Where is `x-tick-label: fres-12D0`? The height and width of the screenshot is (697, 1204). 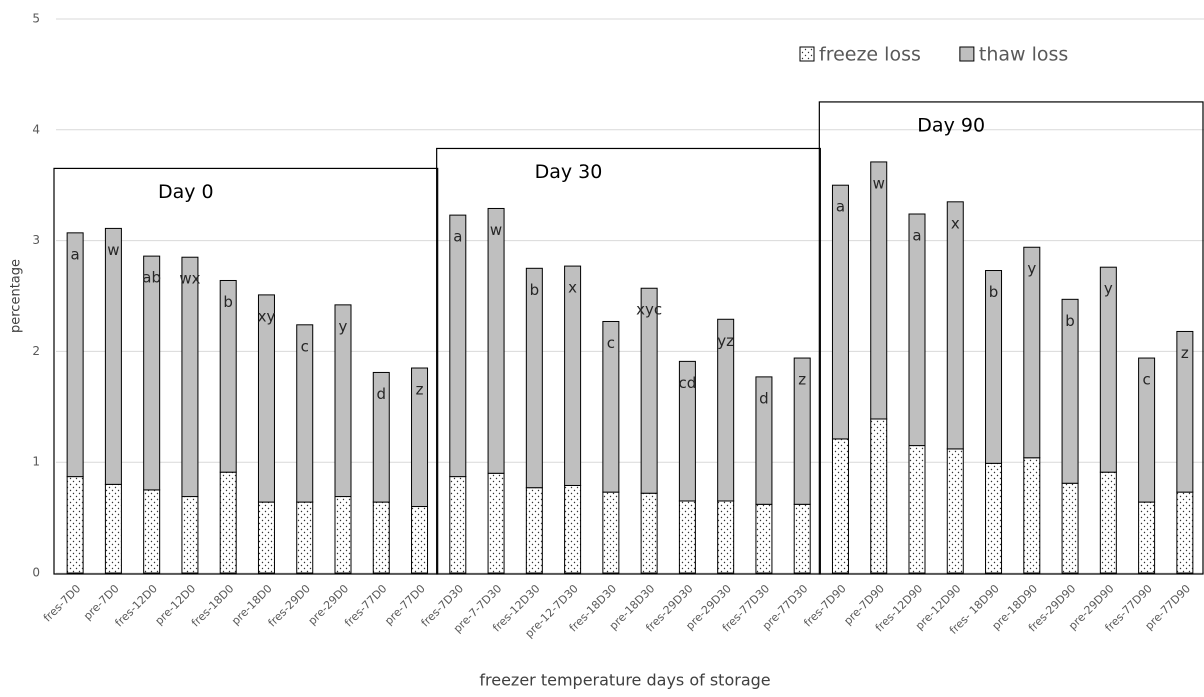
x-tick-label: fres-12D0 is located at coordinates (135, 605).